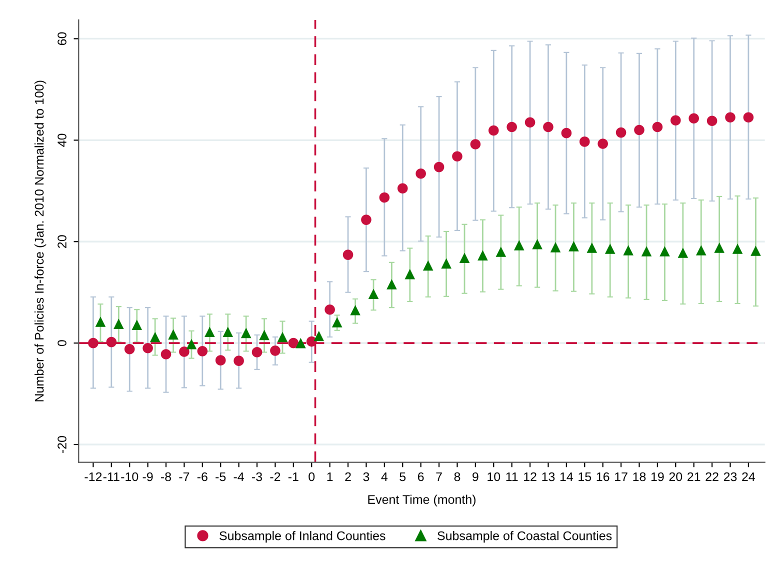  What do you see at coordinates (621, 477) in the screenshot?
I see `x-tick-label: 17` at bounding box center [621, 477].